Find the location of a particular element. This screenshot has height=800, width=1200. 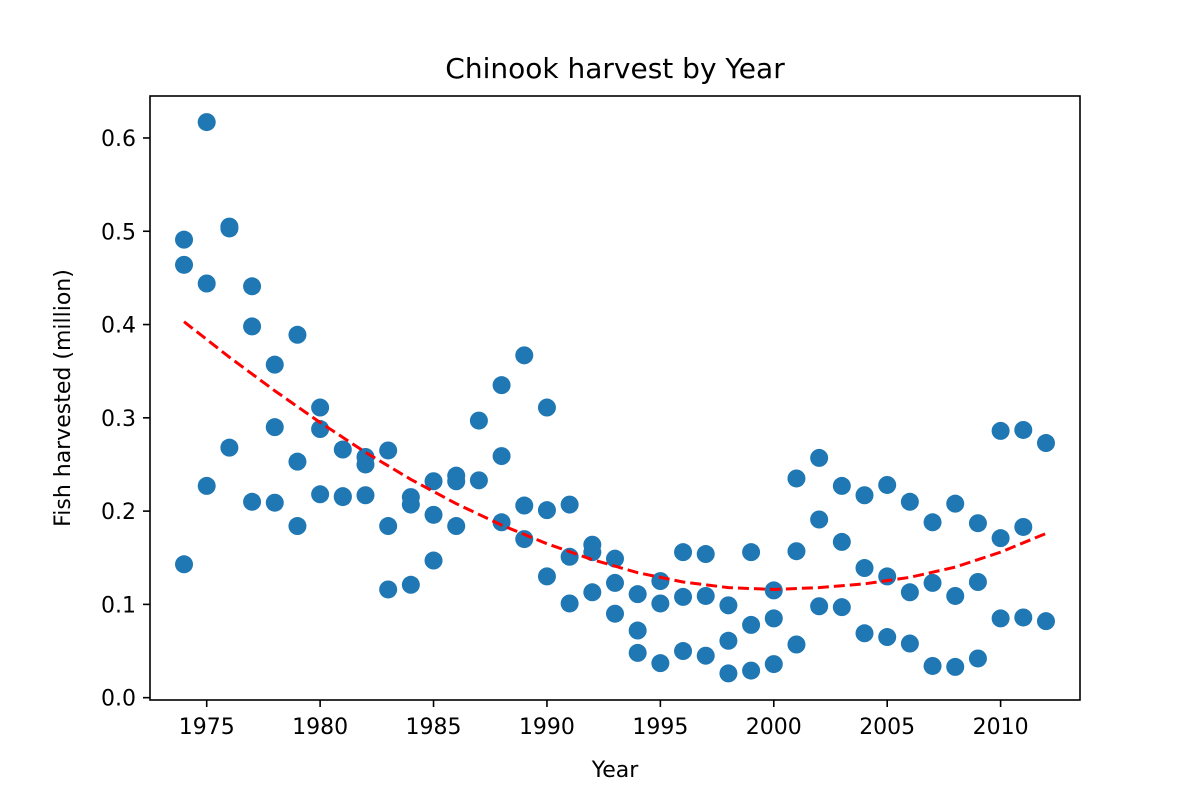

y-axis: 0.0 0.1 0.2 0.3 0.4 0.5 0.6 is located at coordinates (125, 419).